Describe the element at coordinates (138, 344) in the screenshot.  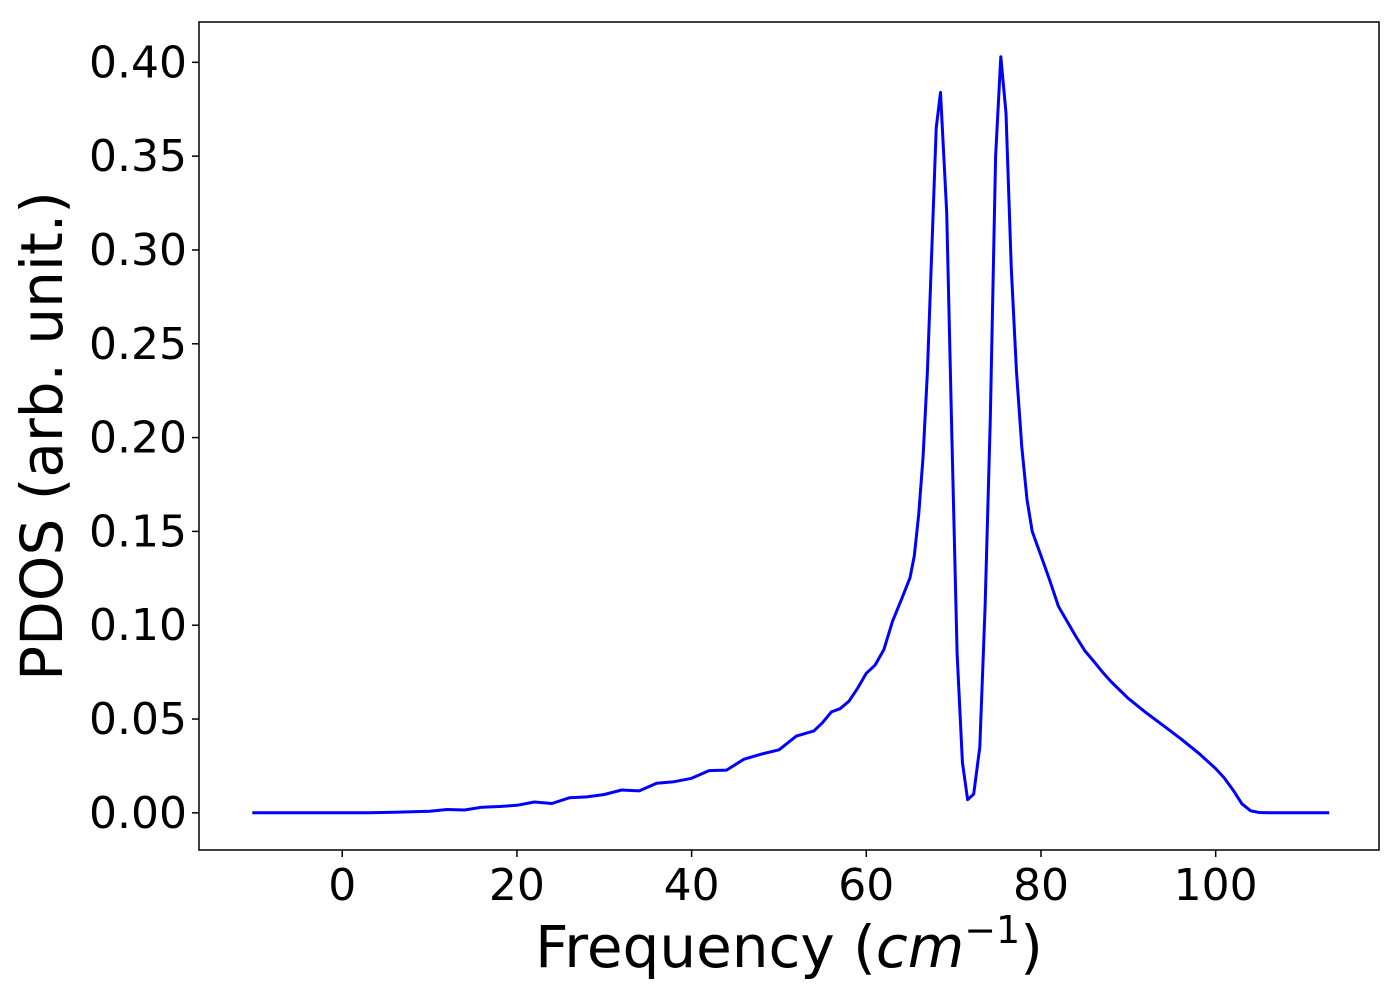
I see `y-tick-label: 0.25` at that location.